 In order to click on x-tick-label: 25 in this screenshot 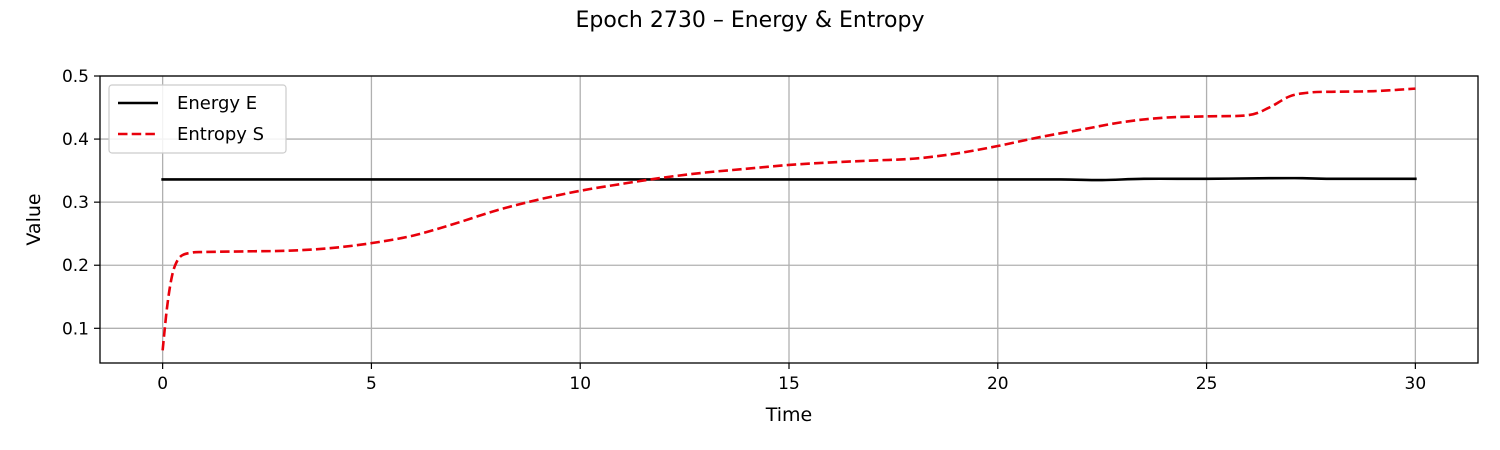, I will do `click(1207, 384)`.